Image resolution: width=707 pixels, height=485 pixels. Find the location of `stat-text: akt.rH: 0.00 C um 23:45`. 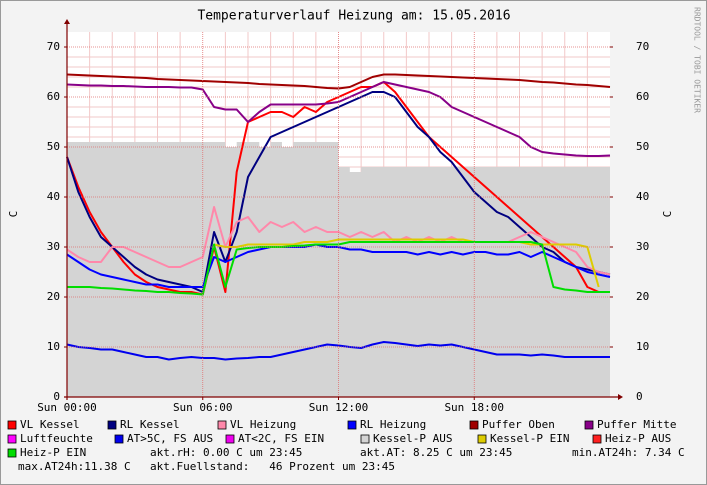

stat-text: akt.rH: 0.00 C um 23:45 is located at coordinates (226, 452).